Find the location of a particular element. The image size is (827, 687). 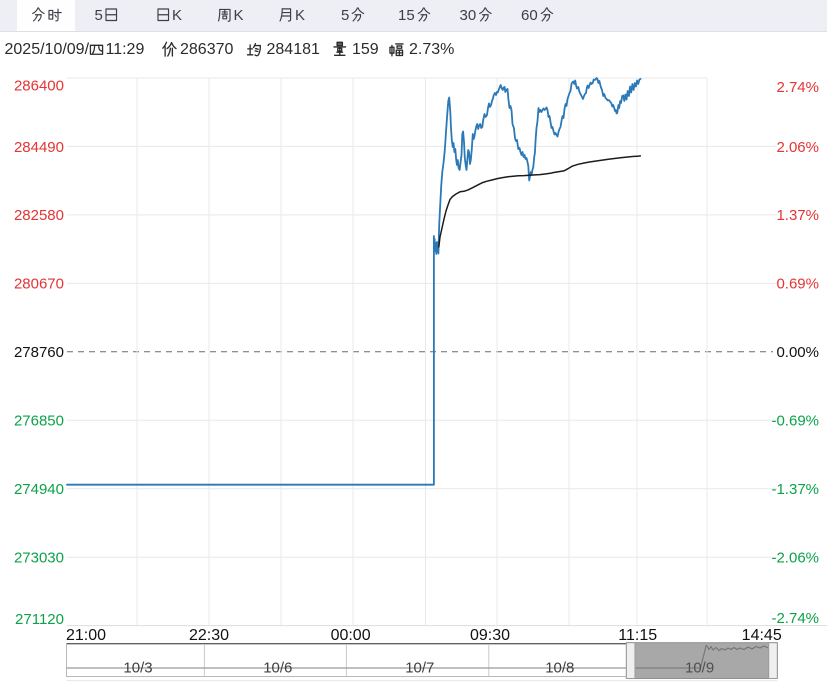

svg-text: 00:00 is located at coordinates (351, 635).